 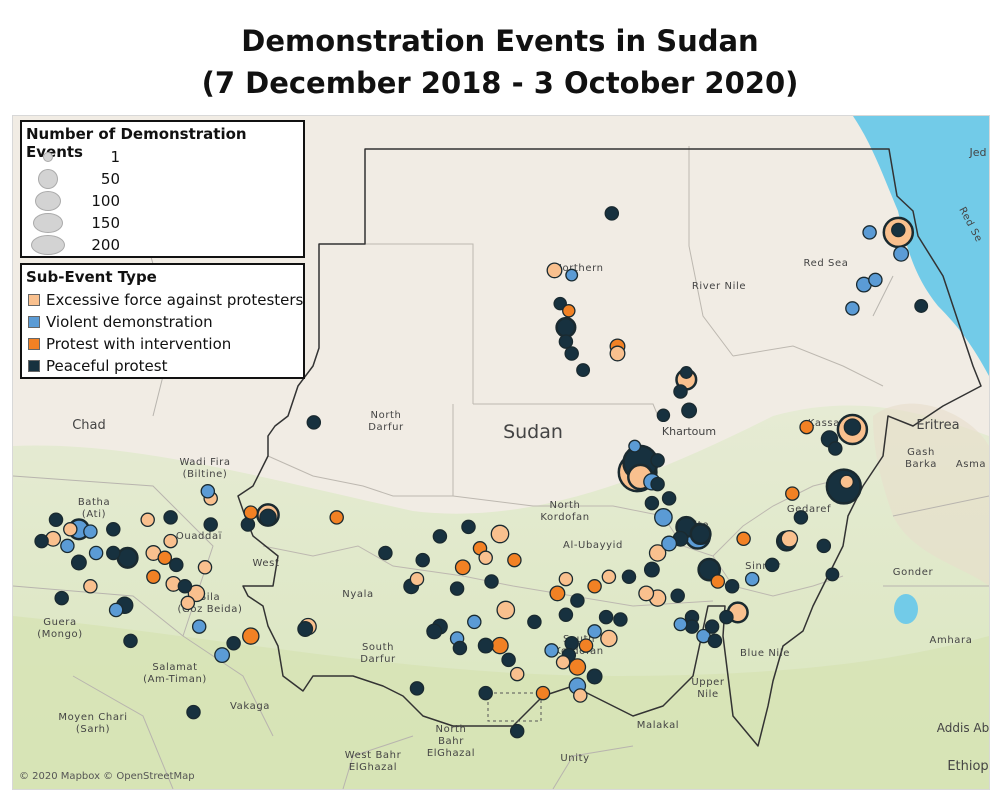 I want to click on map-attribution: © 2020 Mapbox © OpenStreetMap, so click(x=107, y=776).